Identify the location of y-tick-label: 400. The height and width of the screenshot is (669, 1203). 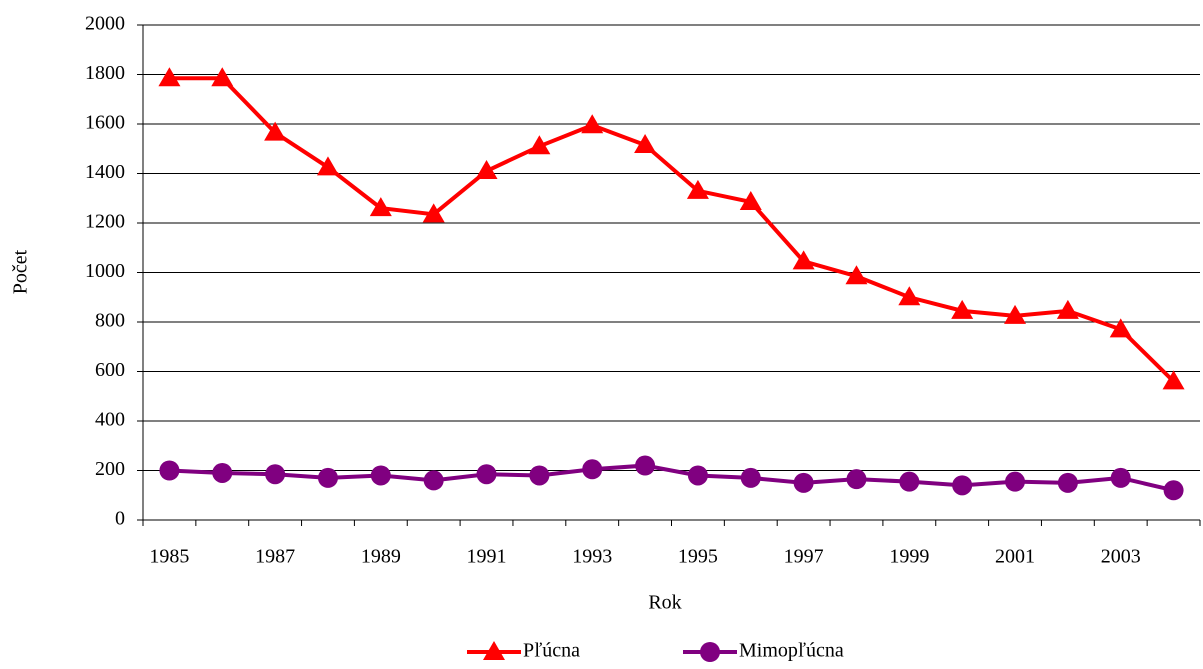
(110, 420).